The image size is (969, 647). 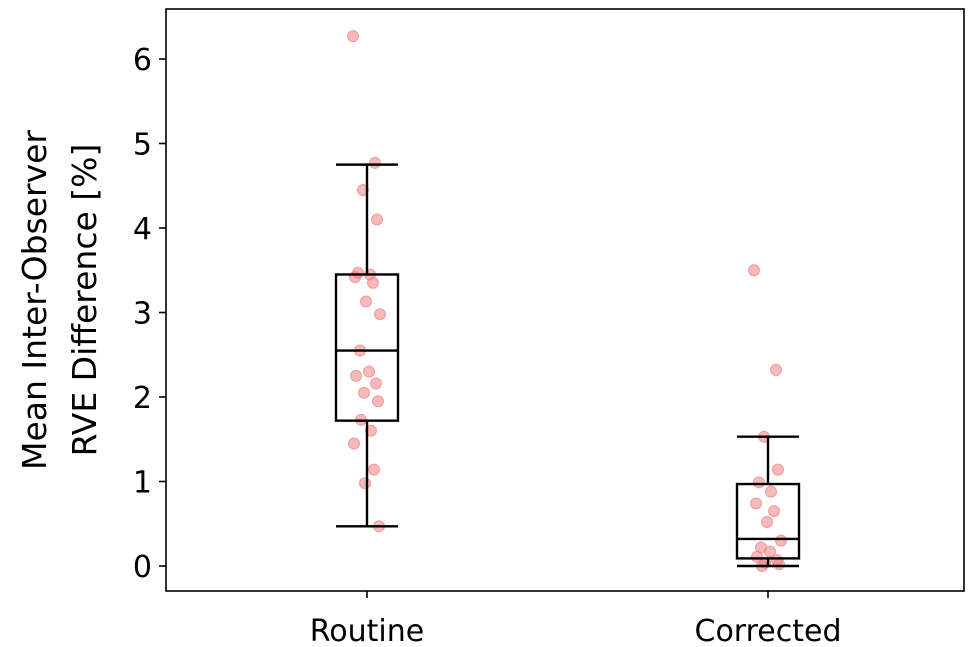 What do you see at coordinates (367, 630) in the screenshot?
I see `x-tick-label: Routine` at bounding box center [367, 630].